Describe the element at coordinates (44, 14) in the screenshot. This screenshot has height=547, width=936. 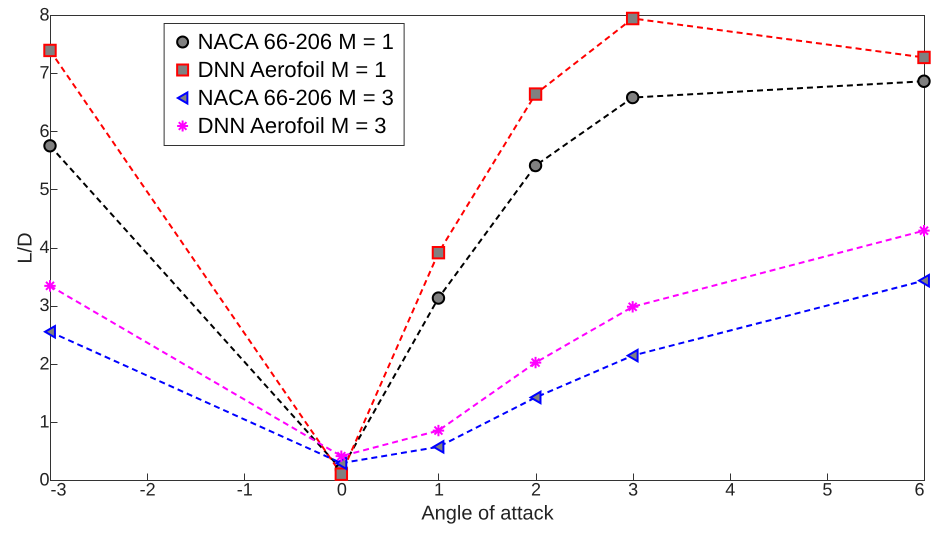
I see `y-tick-label: 8` at that location.